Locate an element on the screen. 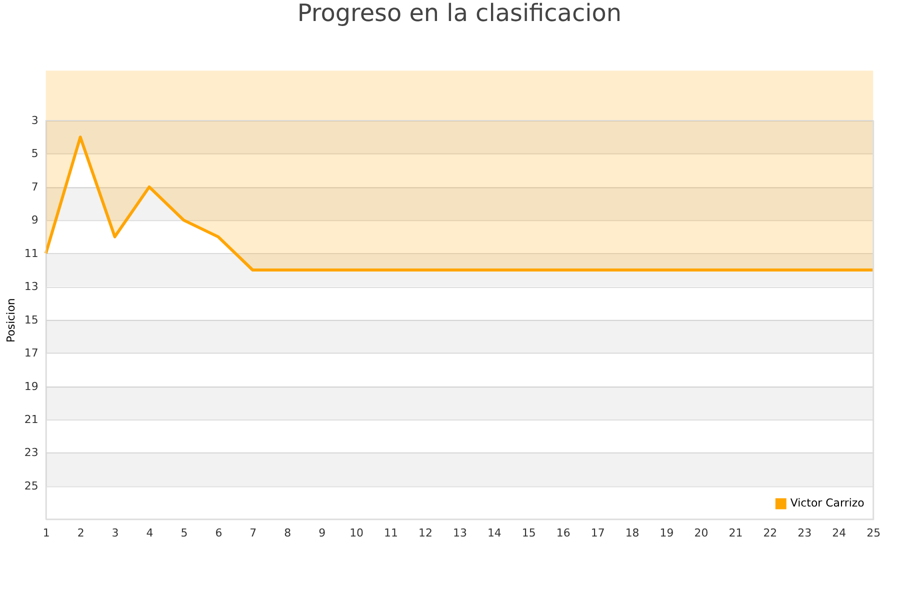 The width and height of the screenshot is (900, 600). x-tick-label: 6 is located at coordinates (218, 533).